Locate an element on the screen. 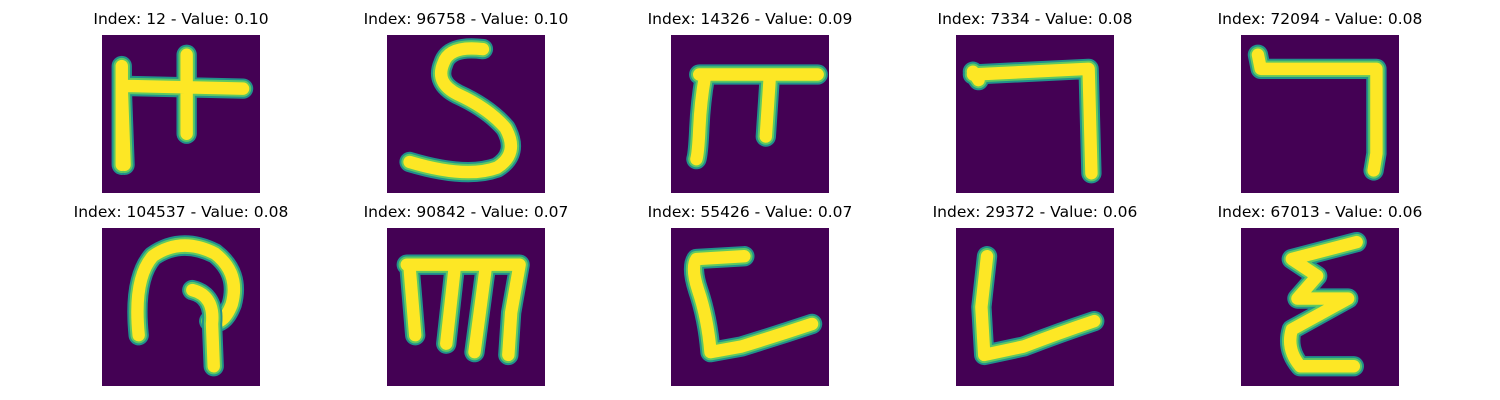 The width and height of the screenshot is (1500, 400). image-panel: Index: 55426 - Value: 0.07 is located at coordinates (750, 298).